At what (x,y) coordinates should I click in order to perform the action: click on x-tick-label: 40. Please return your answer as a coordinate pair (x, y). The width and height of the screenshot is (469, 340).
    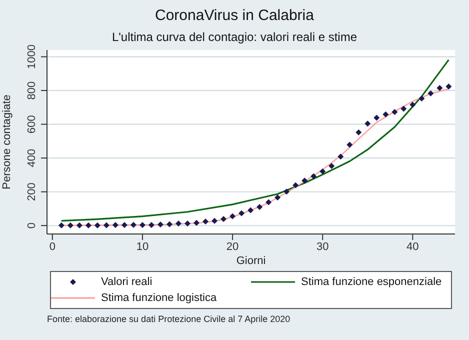
    Looking at the image, I should click on (412, 246).